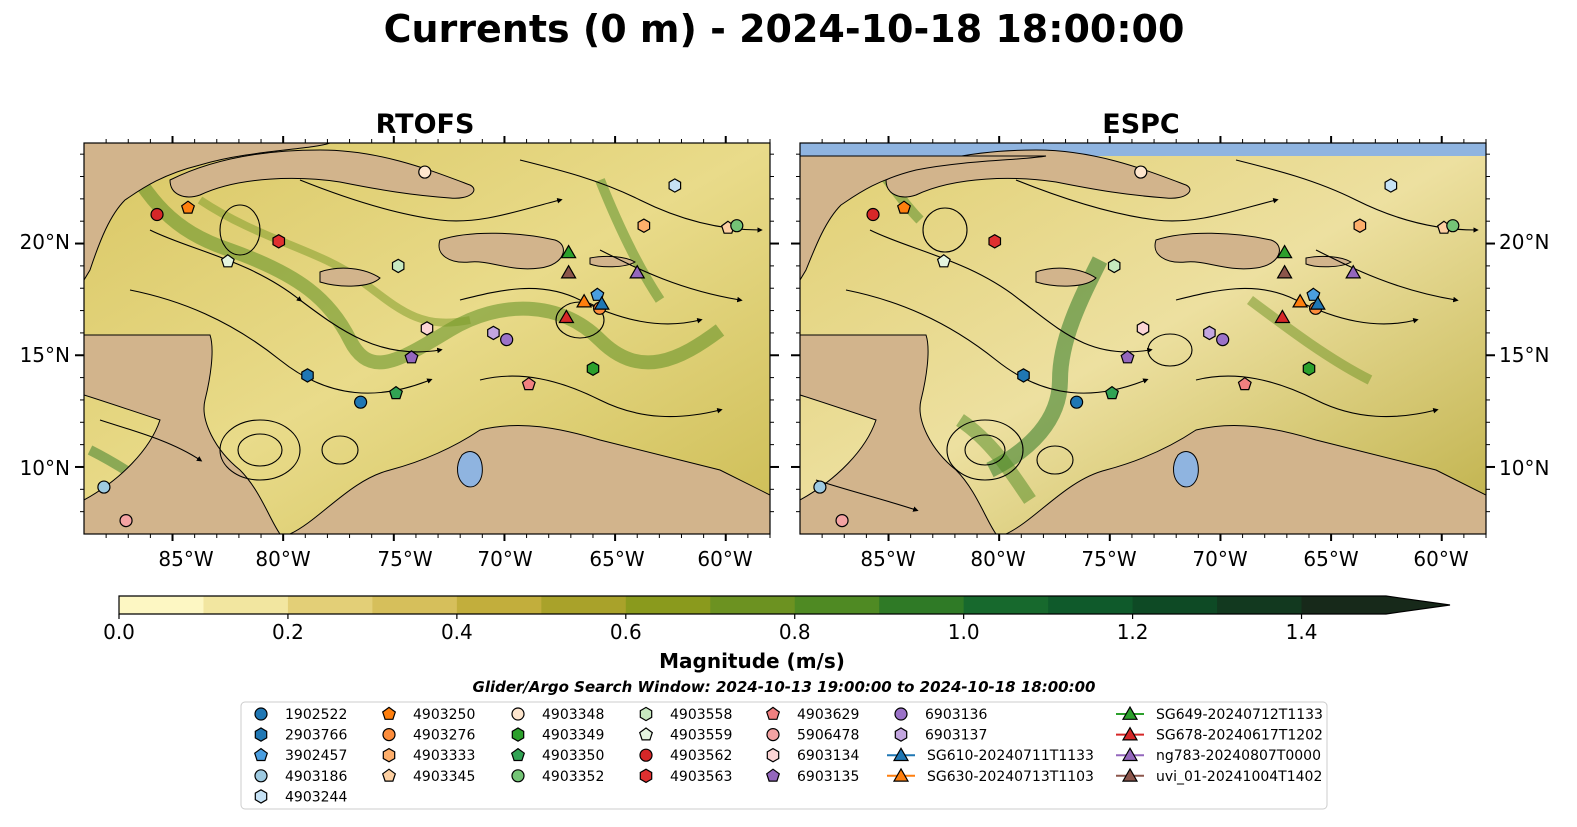 The image size is (1577, 827). I want to click on legend-item-4903345: 4903345, so click(428, 776).